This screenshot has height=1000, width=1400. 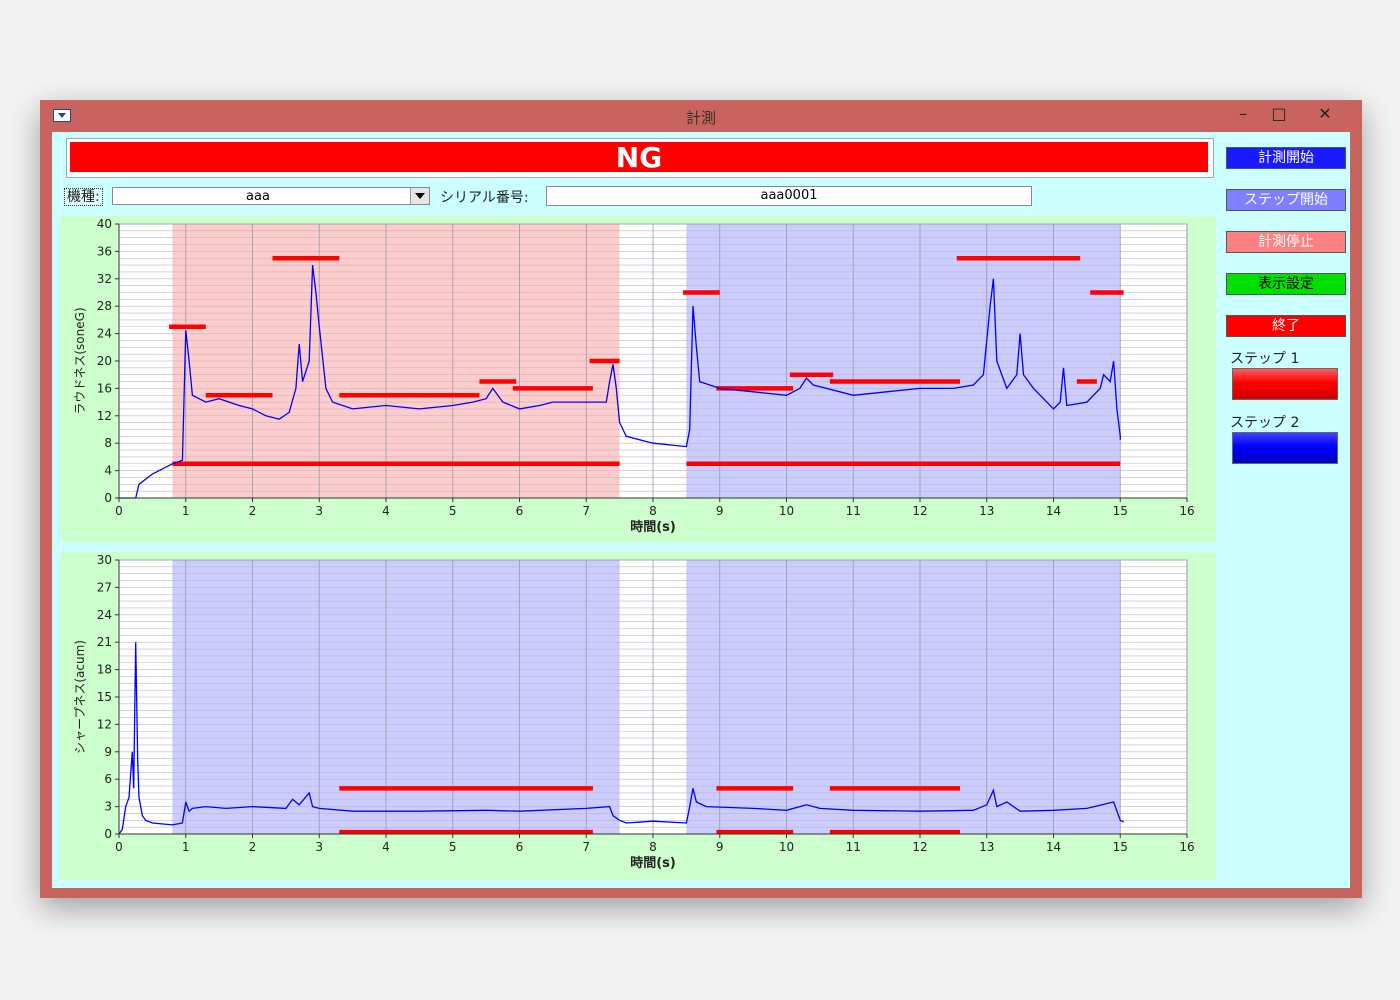 What do you see at coordinates (919, 511) in the screenshot?
I see `loudness-x-tick-label: 12` at bounding box center [919, 511].